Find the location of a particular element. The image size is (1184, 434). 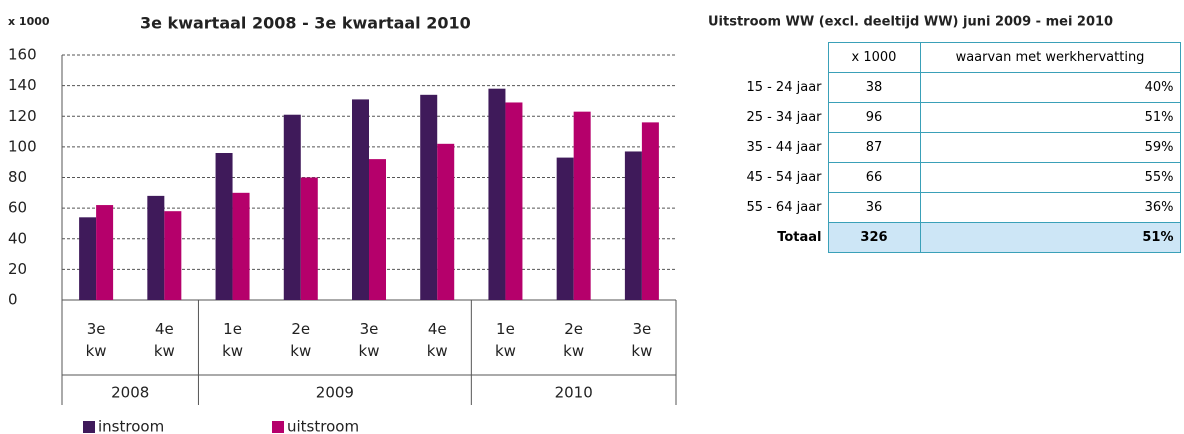

y-tick-label: 20 is located at coordinates (17, 269).